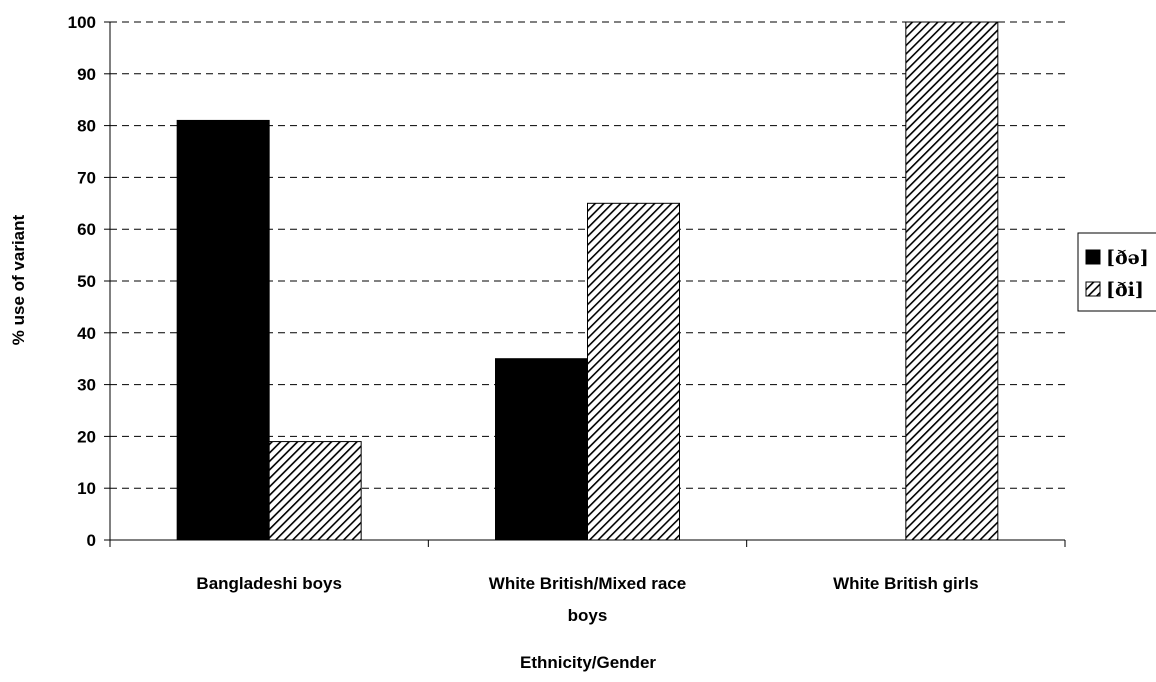 This screenshot has width=1156, height=682. What do you see at coordinates (86, 333) in the screenshot?
I see `y-tick-label: 40` at bounding box center [86, 333].